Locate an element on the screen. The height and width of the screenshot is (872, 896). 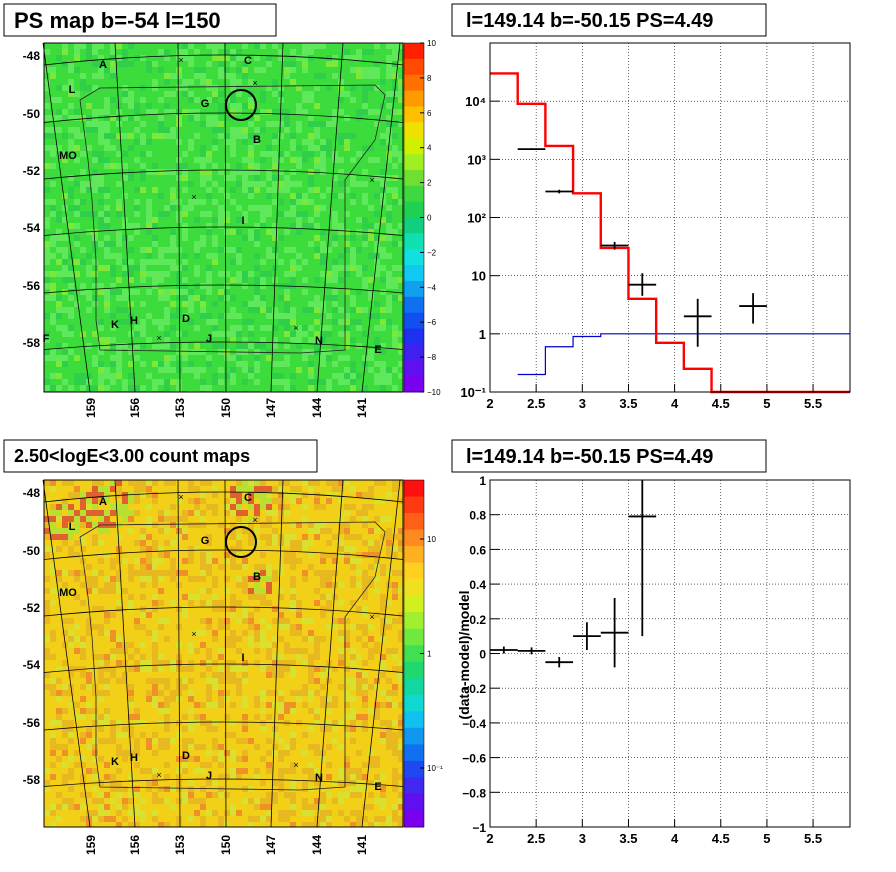
y-tick-label: 10 is located at coordinates (479, 276).